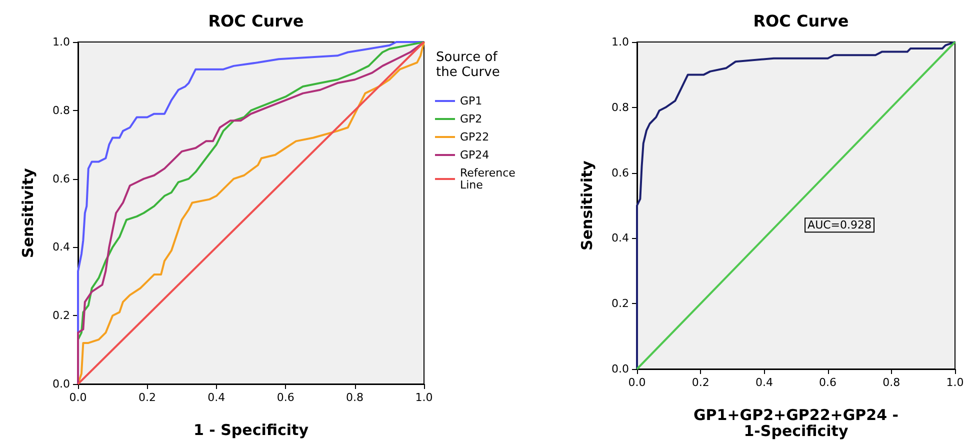  What do you see at coordinates (475, 137) in the screenshot?
I see `legend-label: GP22` at bounding box center [475, 137].